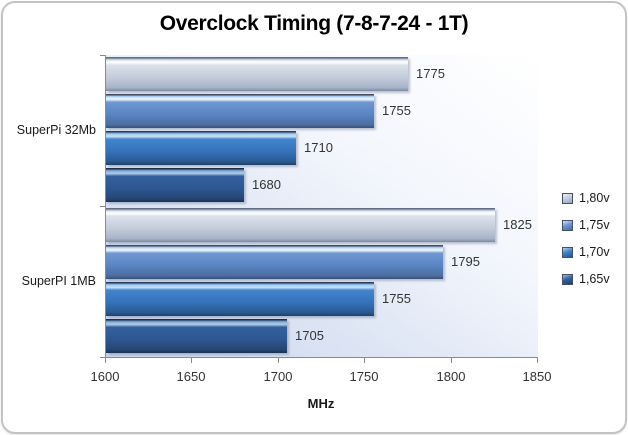 This screenshot has width=628, height=435. I want to click on x-axis-tick-label: 1700, so click(278, 376).